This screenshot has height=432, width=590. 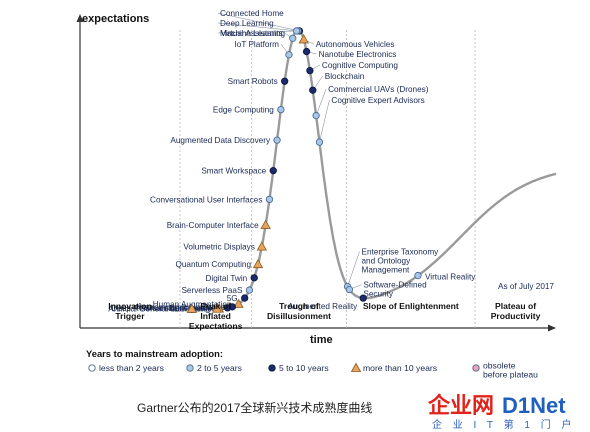 I want to click on legend-label: 5 to 10 years, so click(x=304, y=368).